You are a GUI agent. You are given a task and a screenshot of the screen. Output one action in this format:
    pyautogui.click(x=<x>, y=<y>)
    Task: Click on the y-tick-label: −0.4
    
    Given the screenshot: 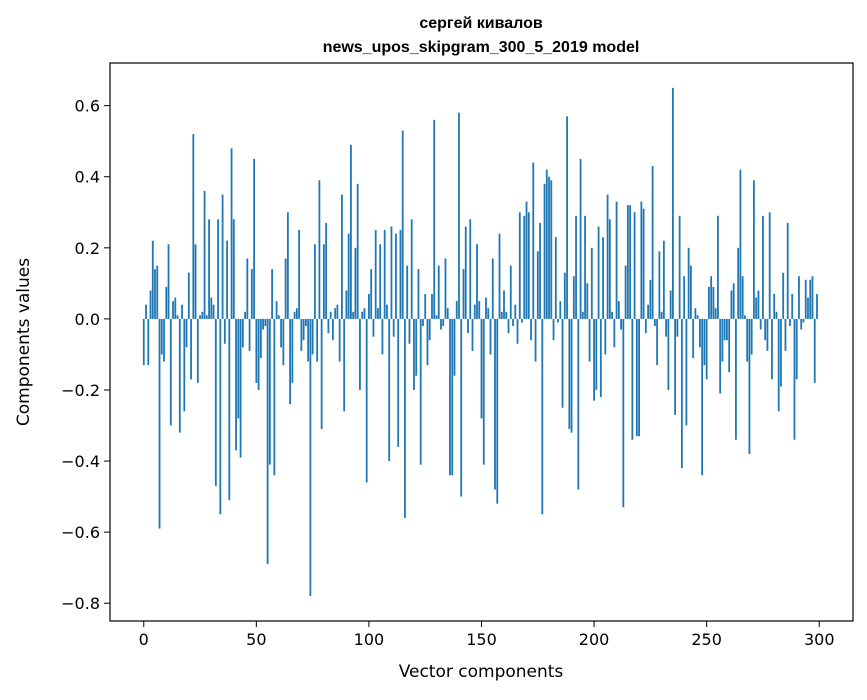 What is the action you would take?
    pyautogui.click(x=80, y=461)
    